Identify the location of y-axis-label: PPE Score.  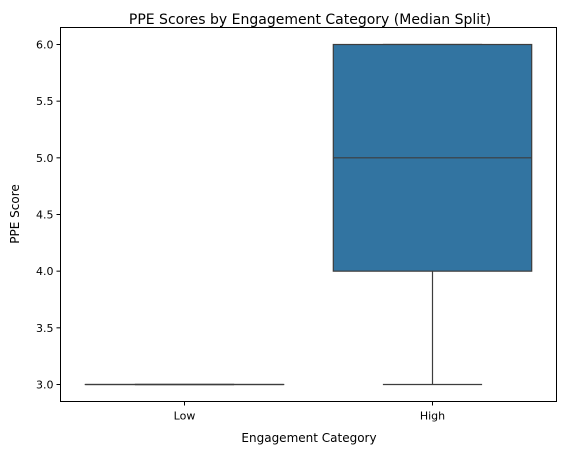
(15, 213).